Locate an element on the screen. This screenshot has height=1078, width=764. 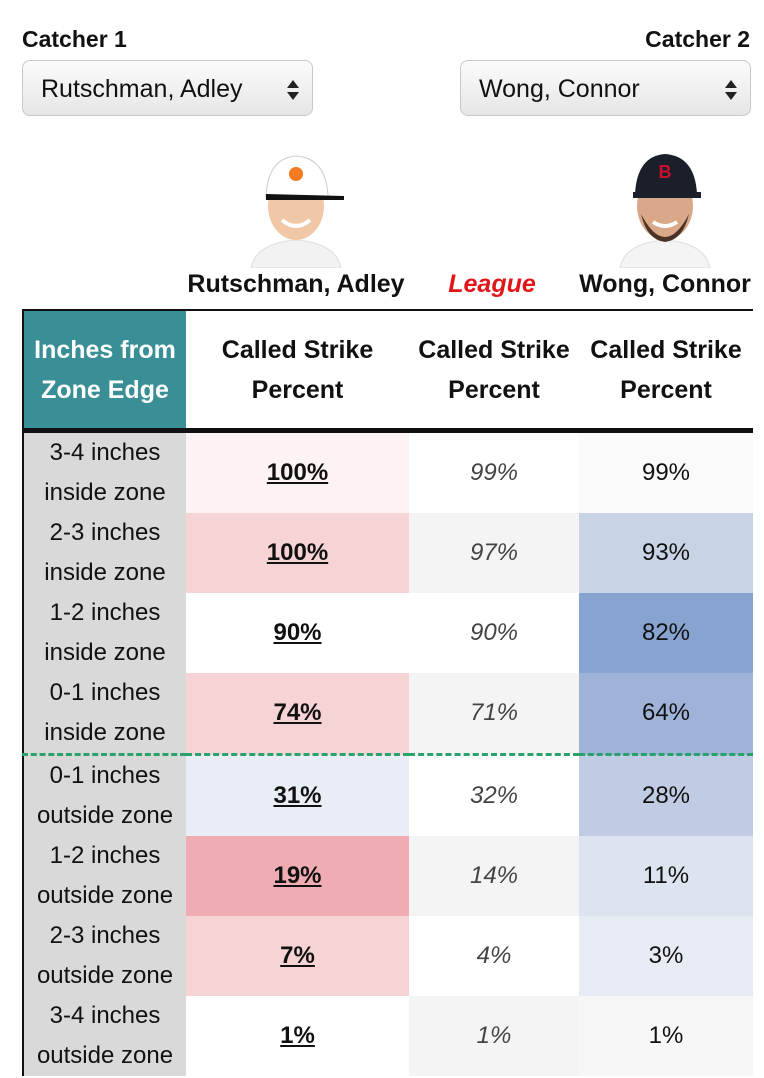
league-value: 1% is located at coordinates (494, 1036).